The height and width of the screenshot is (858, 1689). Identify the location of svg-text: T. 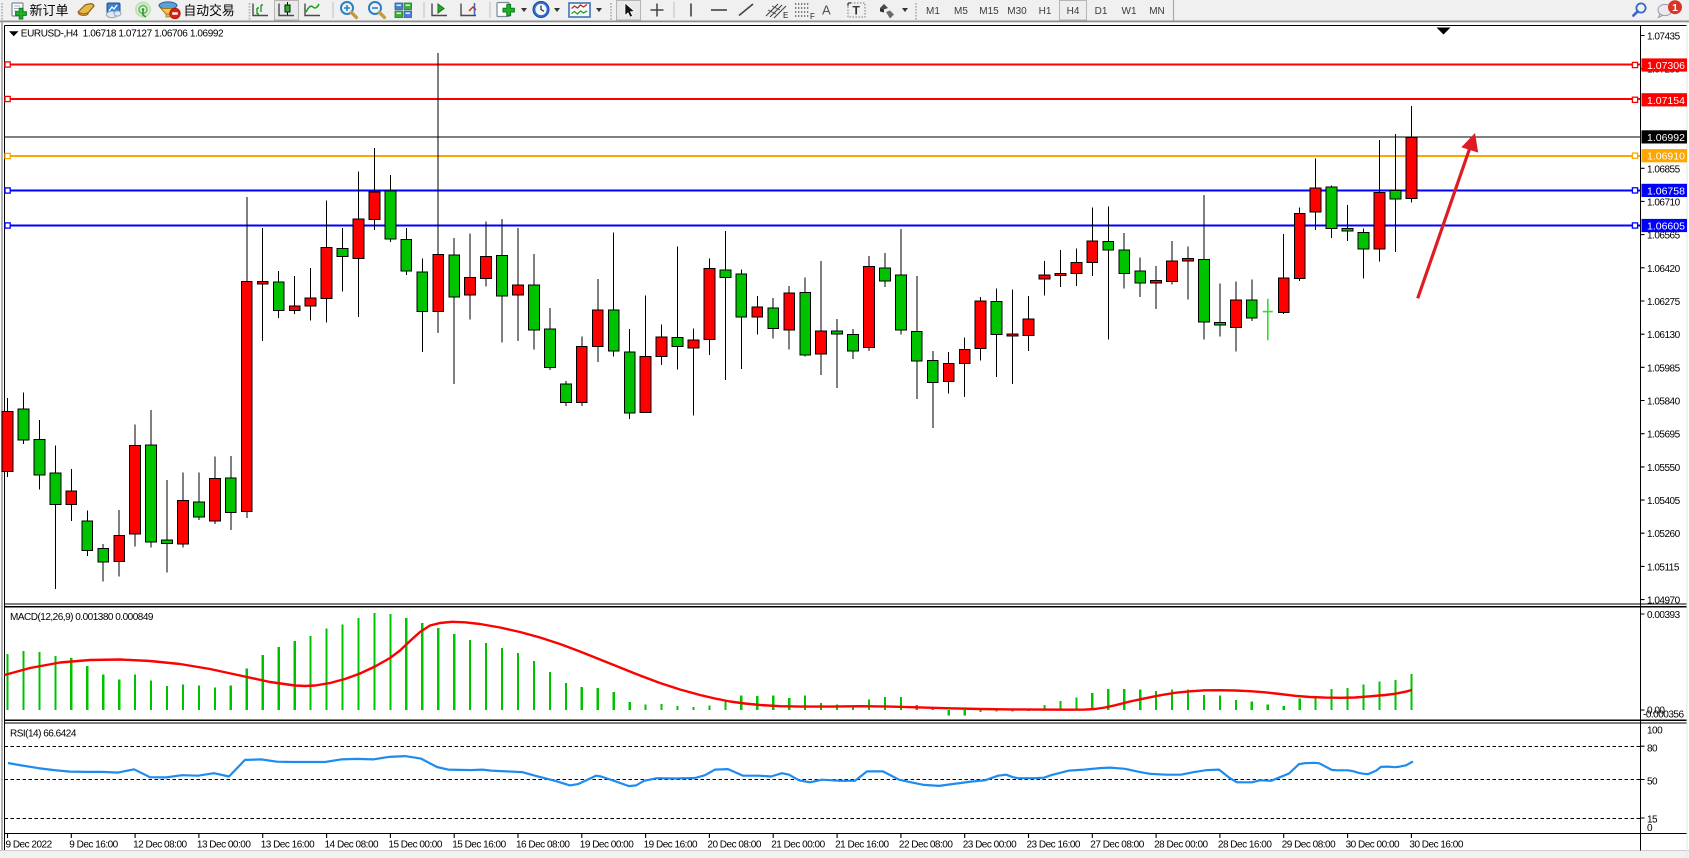
(857, 11).